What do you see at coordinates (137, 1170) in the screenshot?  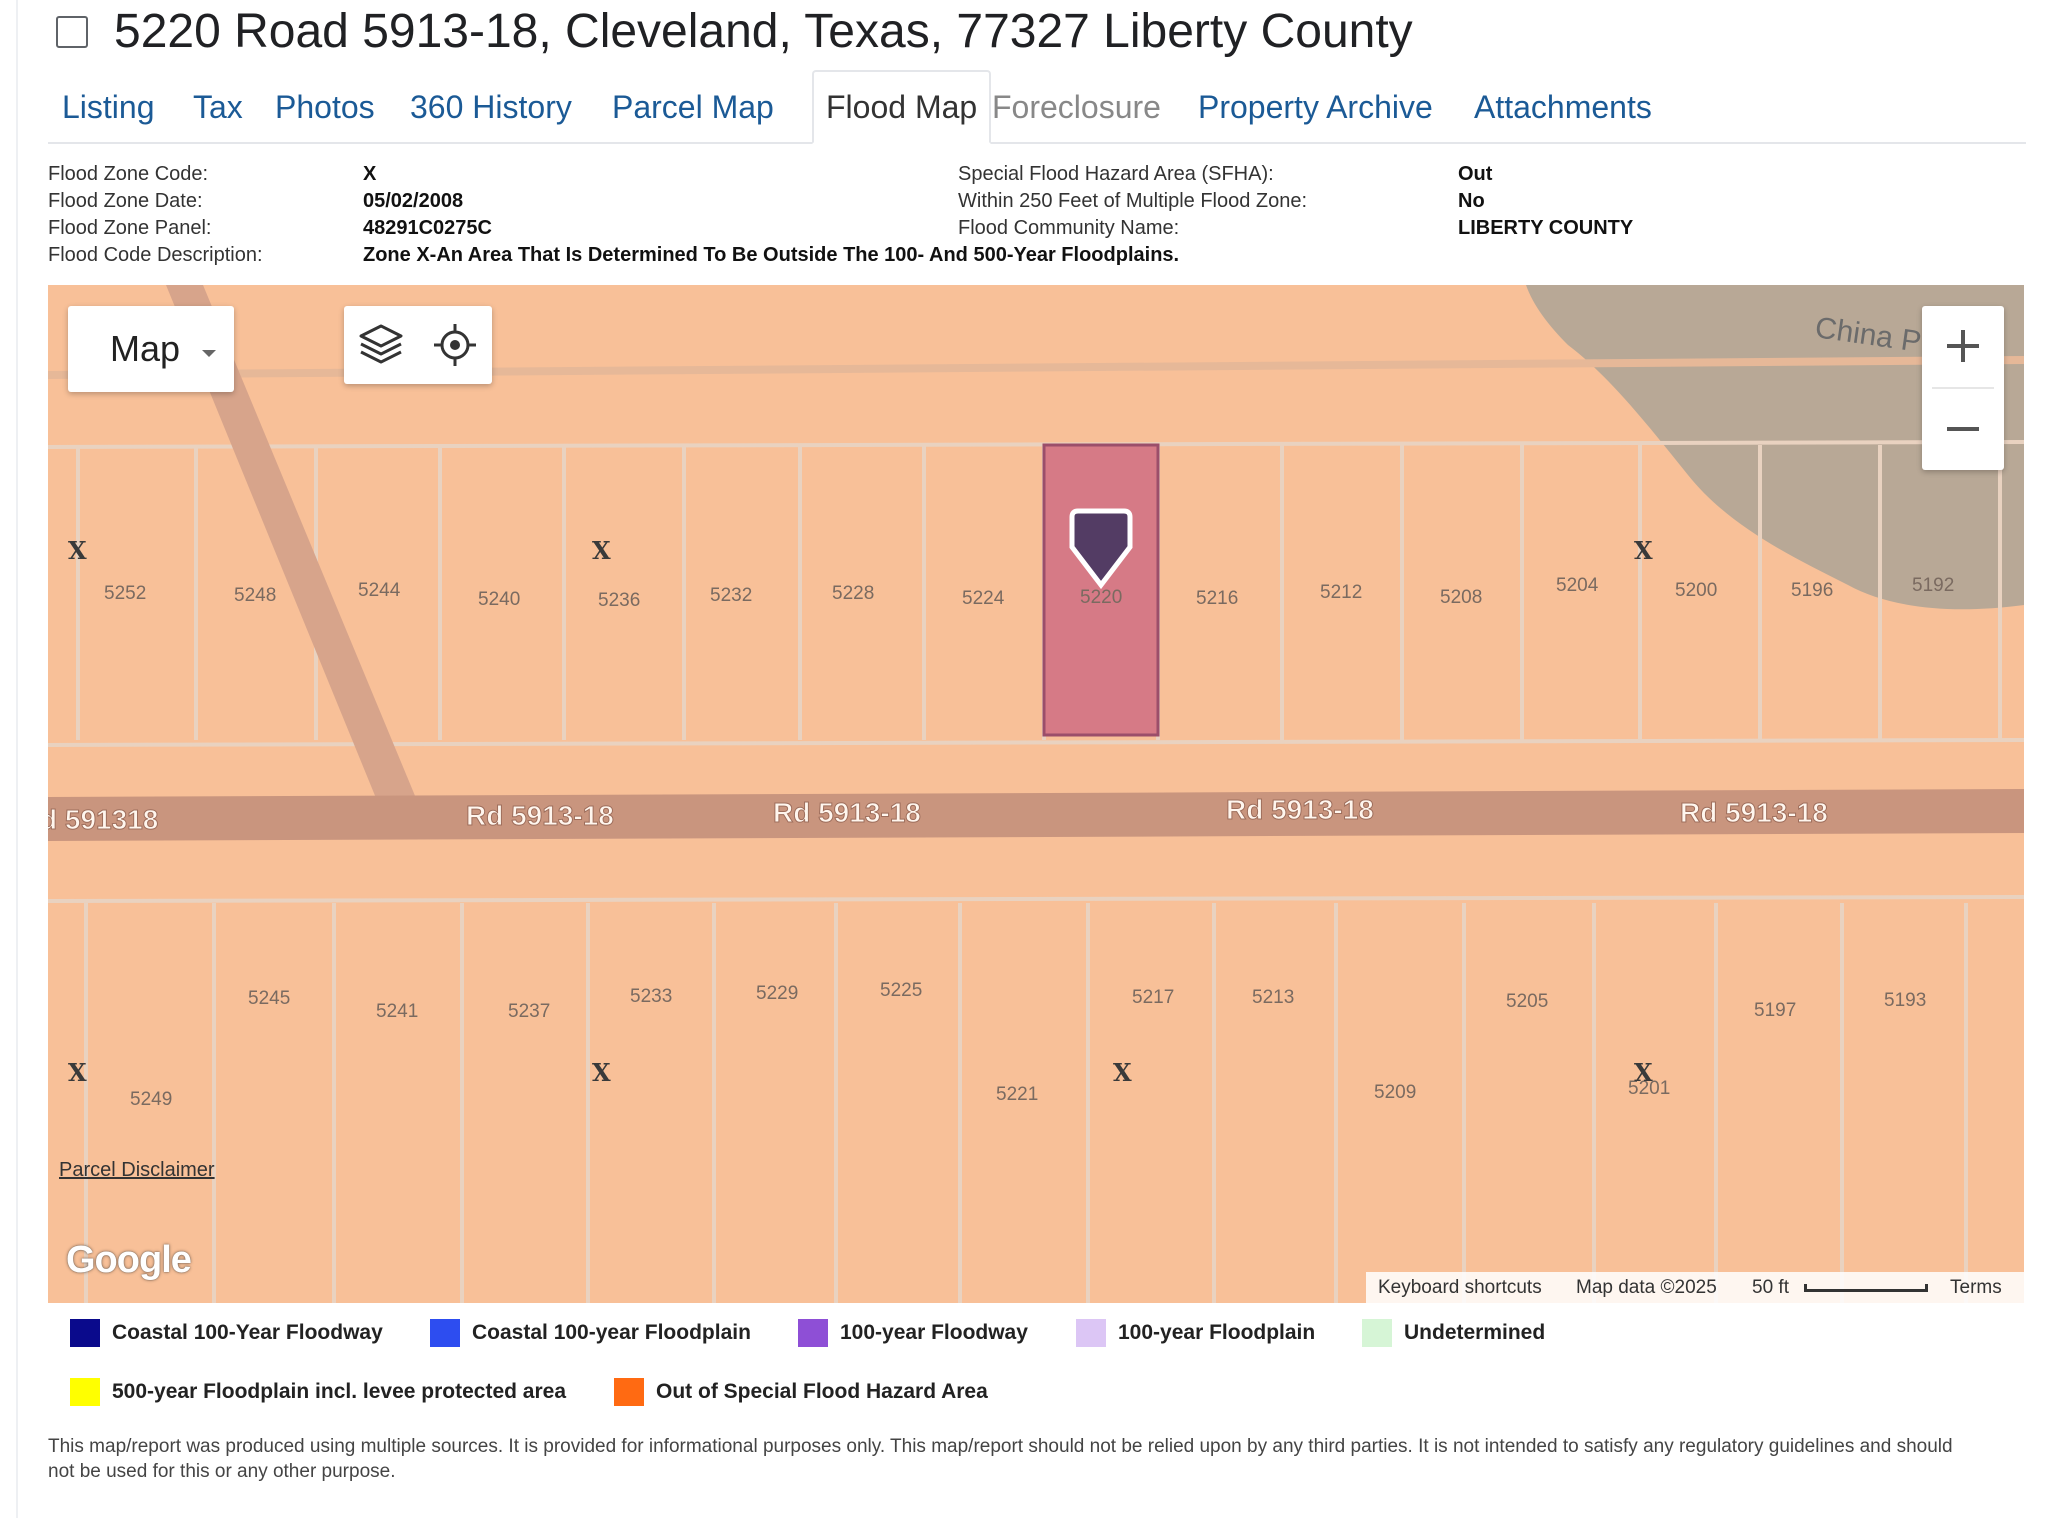 I see `parcel-disclaimer-link: Parcel Disclaimer` at bounding box center [137, 1170].